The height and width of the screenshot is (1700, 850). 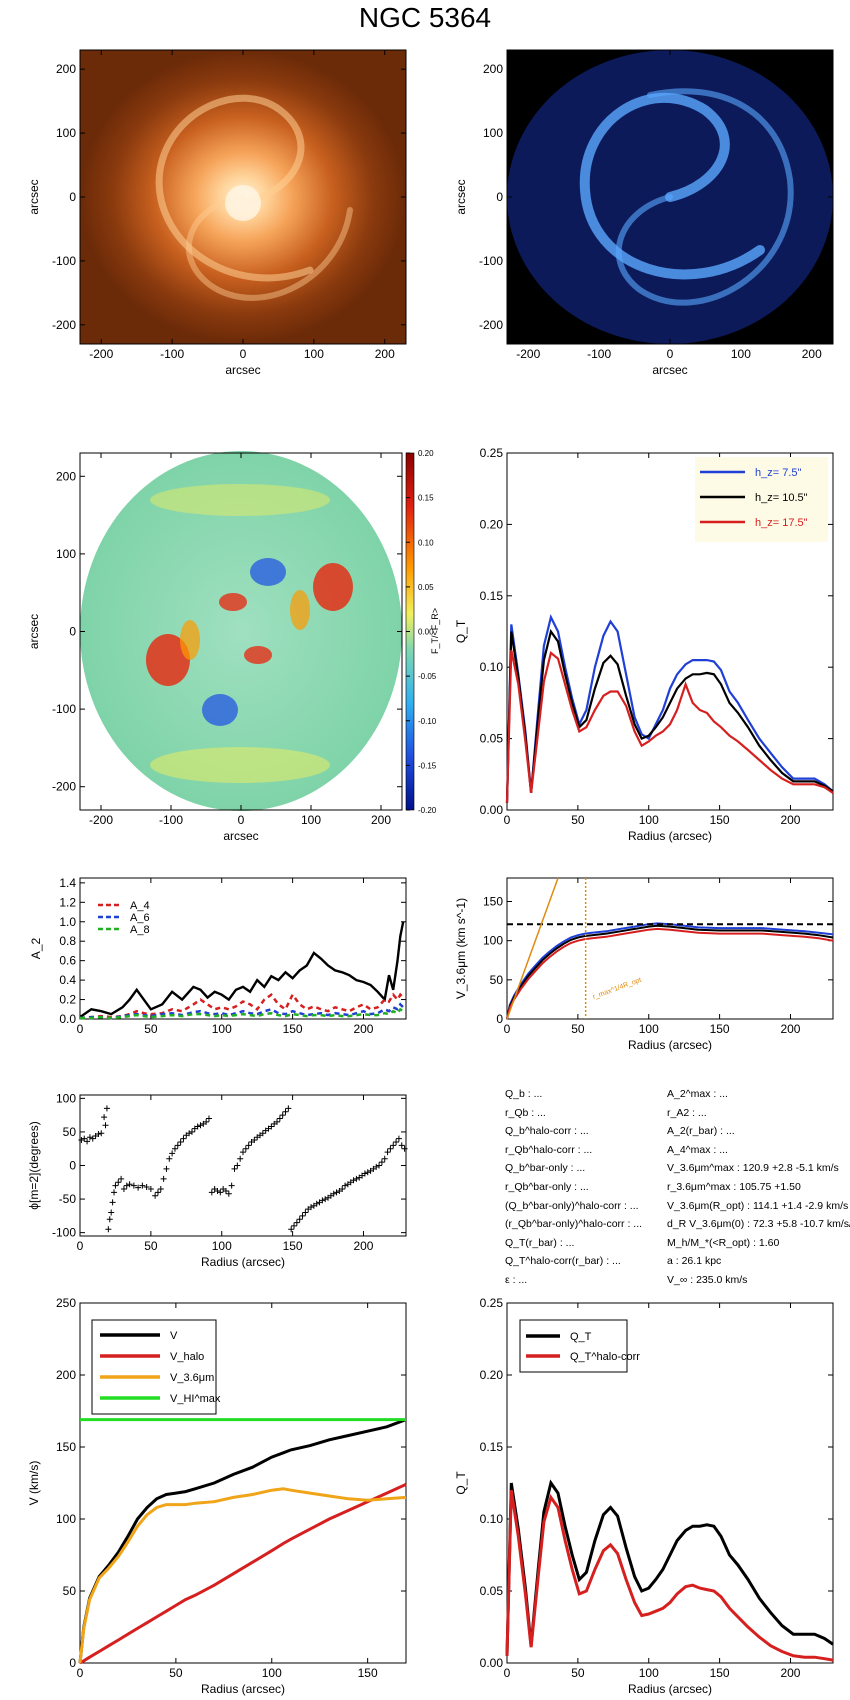 What do you see at coordinates (151, 1029) in the screenshot?
I see `x-tick-label: 50` at bounding box center [151, 1029].